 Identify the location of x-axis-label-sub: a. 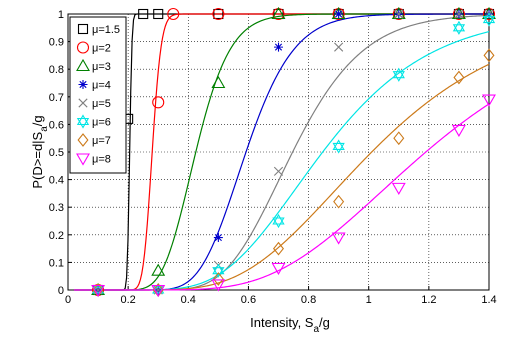
(316, 329).